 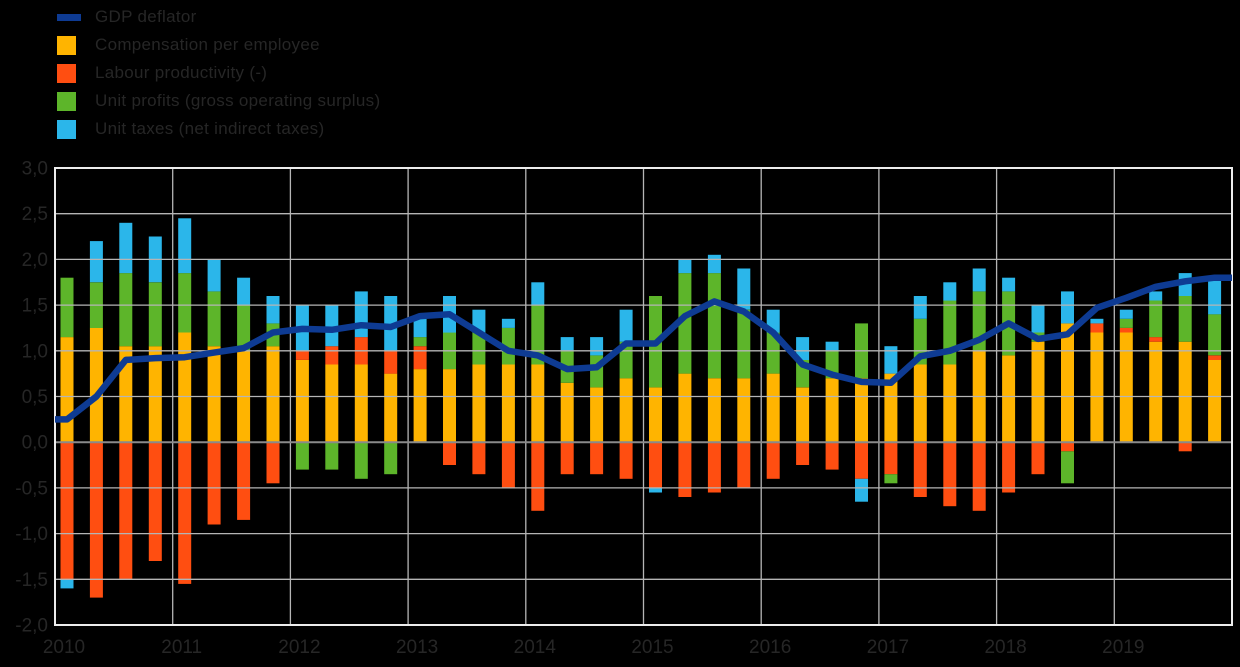 What do you see at coordinates (207, 44) in the screenshot?
I see `legend-label: Compensation per employee` at bounding box center [207, 44].